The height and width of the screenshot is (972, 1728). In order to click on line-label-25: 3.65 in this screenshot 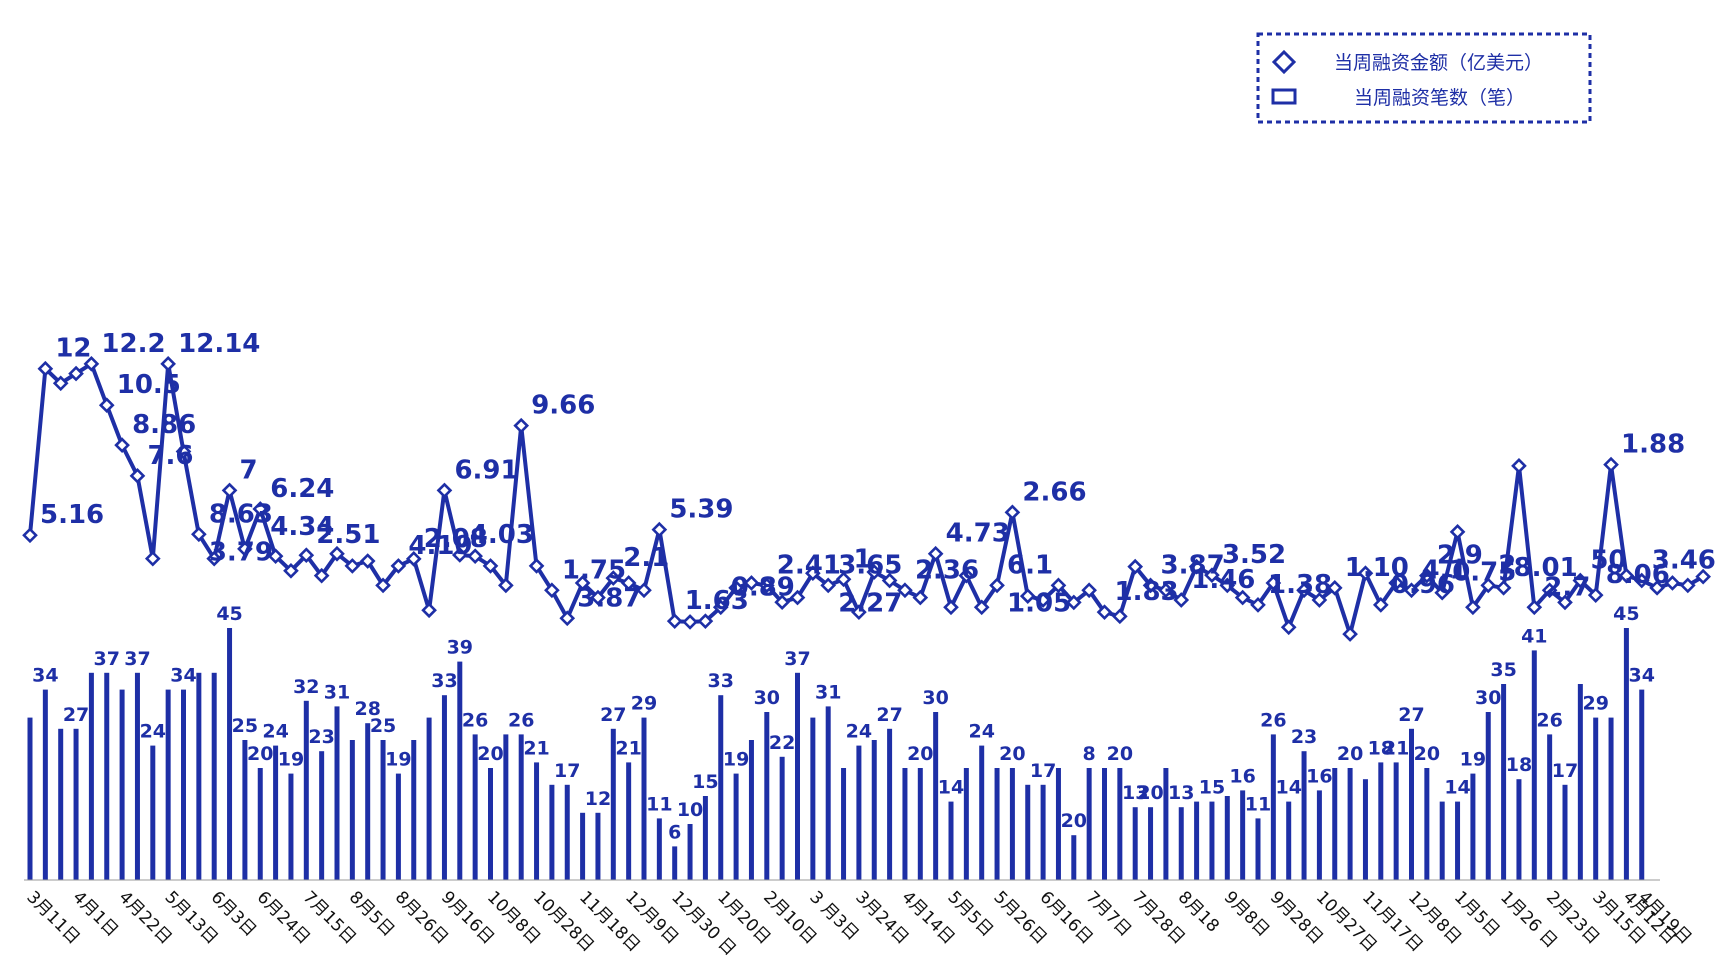, I will do `click(870, 565)`.